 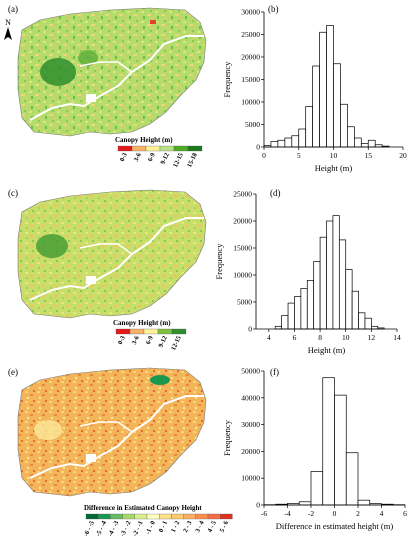 I want to click on map-c-region, so click(x=112, y=254).